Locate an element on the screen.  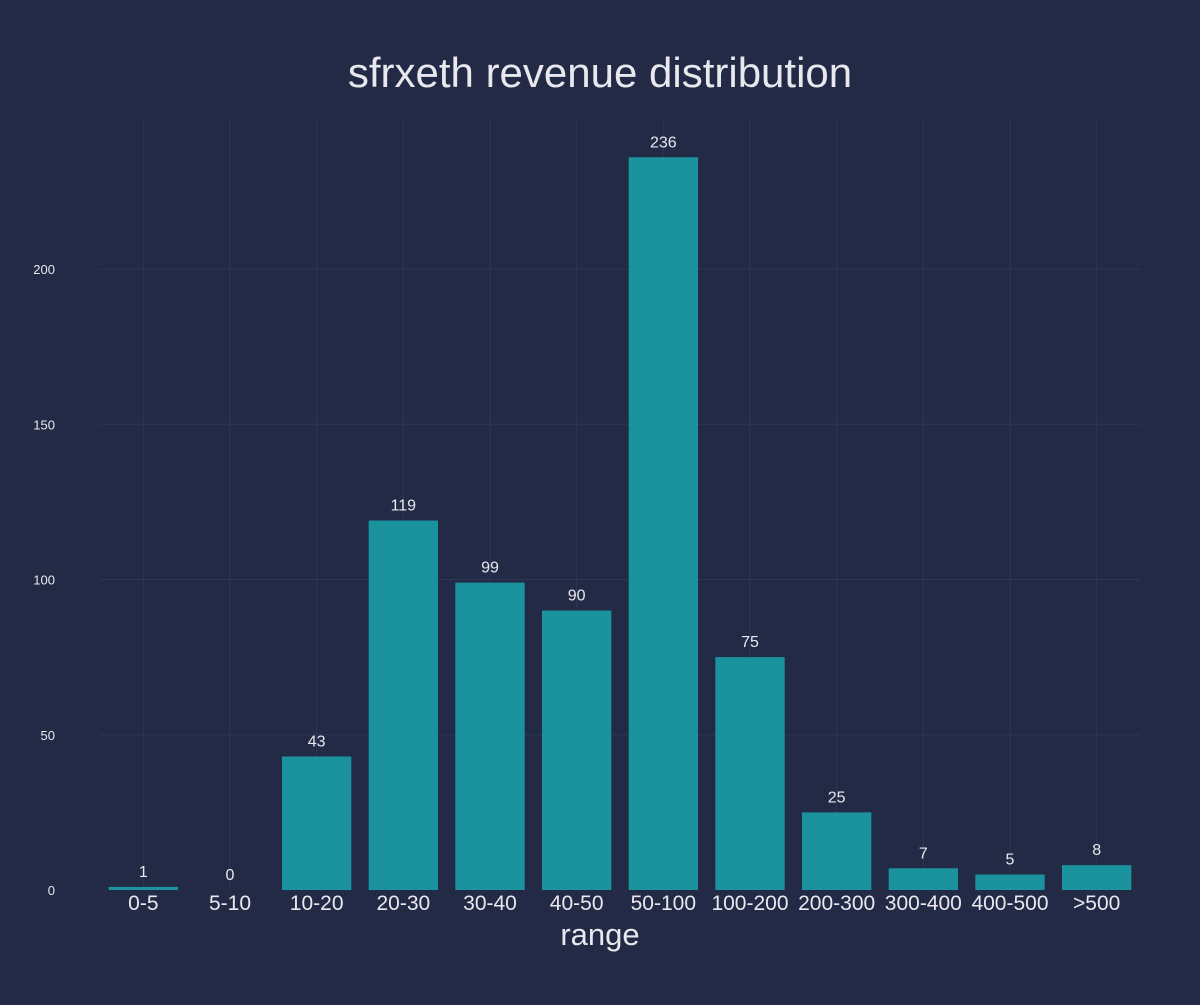
data-label: 90 is located at coordinates (577, 596).